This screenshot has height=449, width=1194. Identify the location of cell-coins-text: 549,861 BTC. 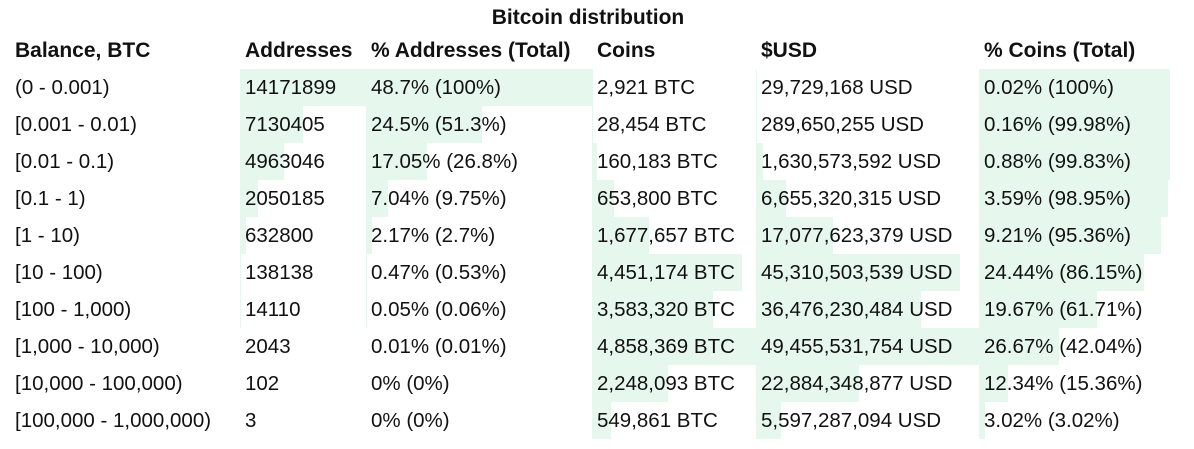
(657, 420).